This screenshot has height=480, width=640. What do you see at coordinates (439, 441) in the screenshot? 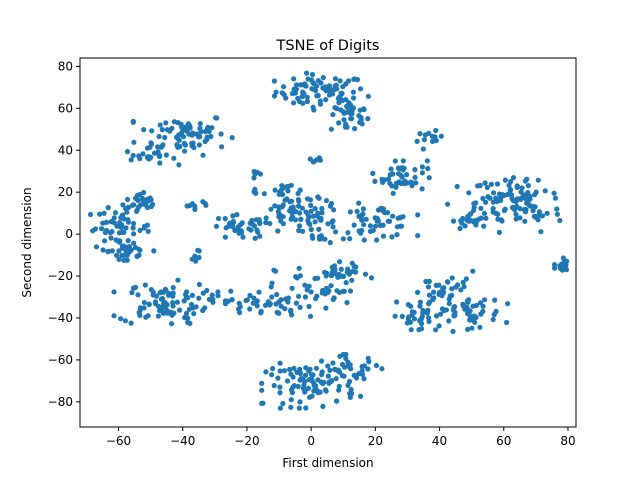
I see `x-tick-label: 40` at bounding box center [439, 441].